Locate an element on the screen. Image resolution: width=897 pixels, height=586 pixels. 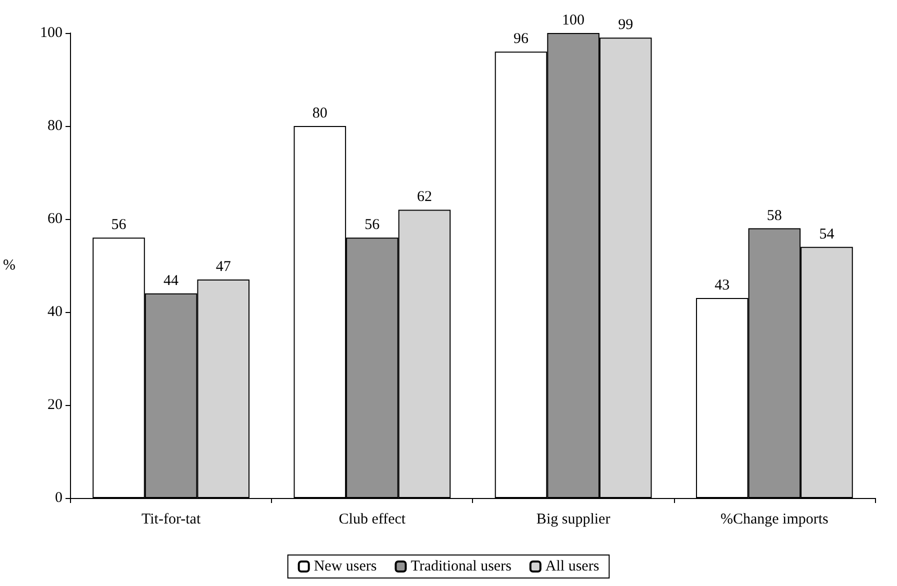
data-label: 44 is located at coordinates (172, 280).